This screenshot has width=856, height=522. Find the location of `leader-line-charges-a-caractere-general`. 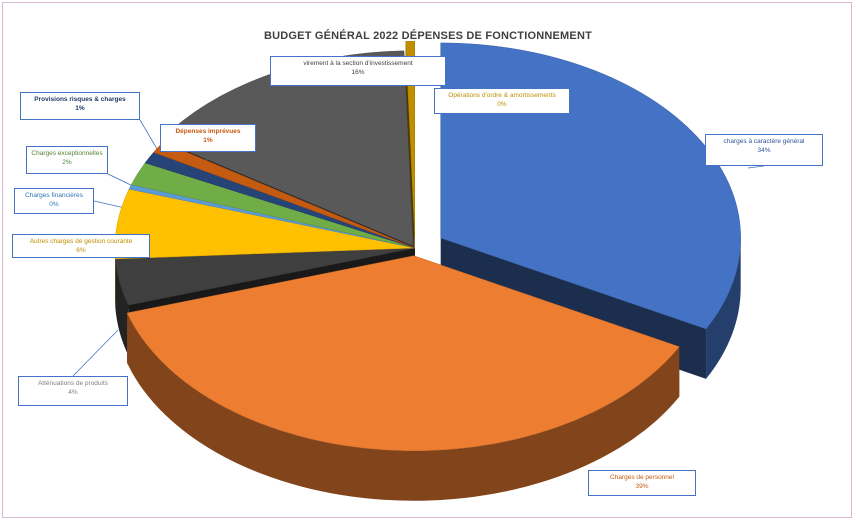

leader-line-charges-a-caractere-general is located at coordinates (756, 167).